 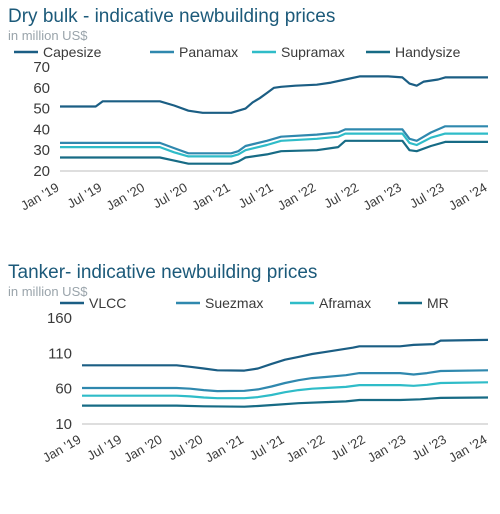 I want to click on chart-title: Dry bulk - indicative newbuilding prices, so click(x=172, y=16).